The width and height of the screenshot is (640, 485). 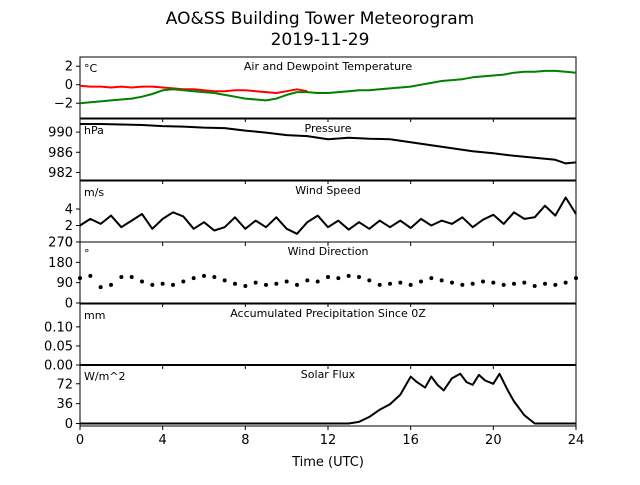 I want to click on x-tick-label: 20, so click(x=493, y=440).